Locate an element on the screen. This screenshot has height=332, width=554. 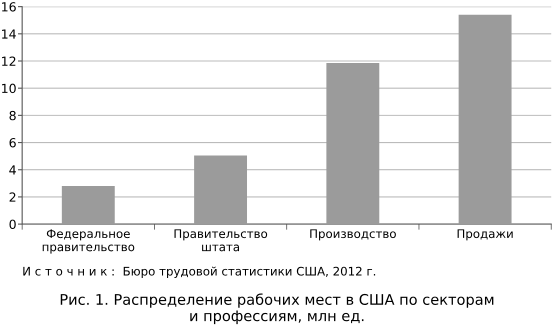
y-tick-label: 10 is located at coordinates (9, 89).